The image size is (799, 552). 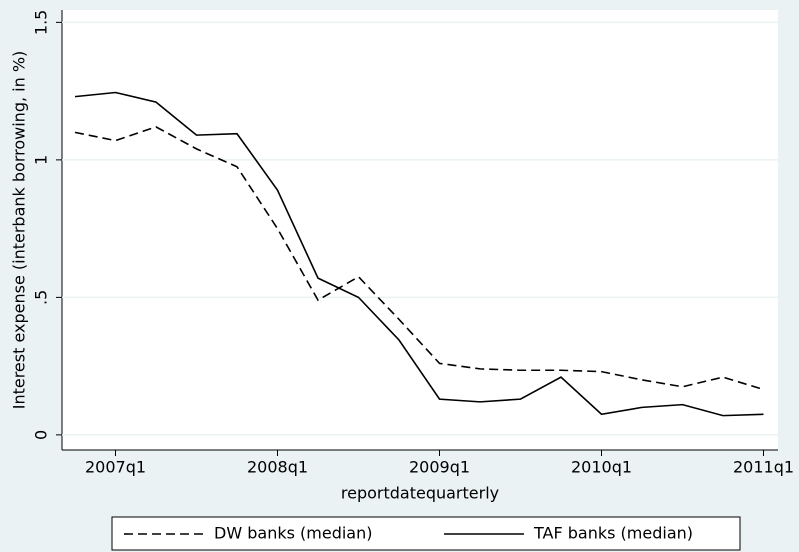 What do you see at coordinates (115, 467) in the screenshot?
I see `x-tick-label: 2007q1` at bounding box center [115, 467].